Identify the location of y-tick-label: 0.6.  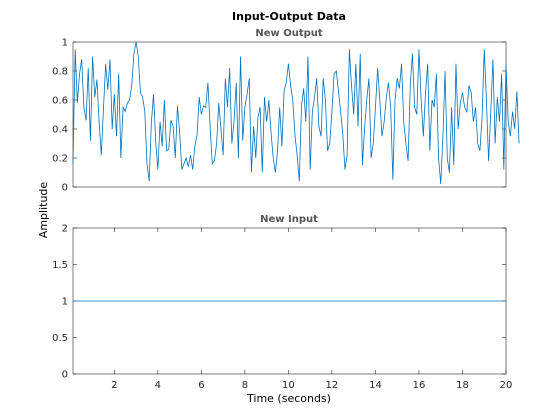
(60, 101).